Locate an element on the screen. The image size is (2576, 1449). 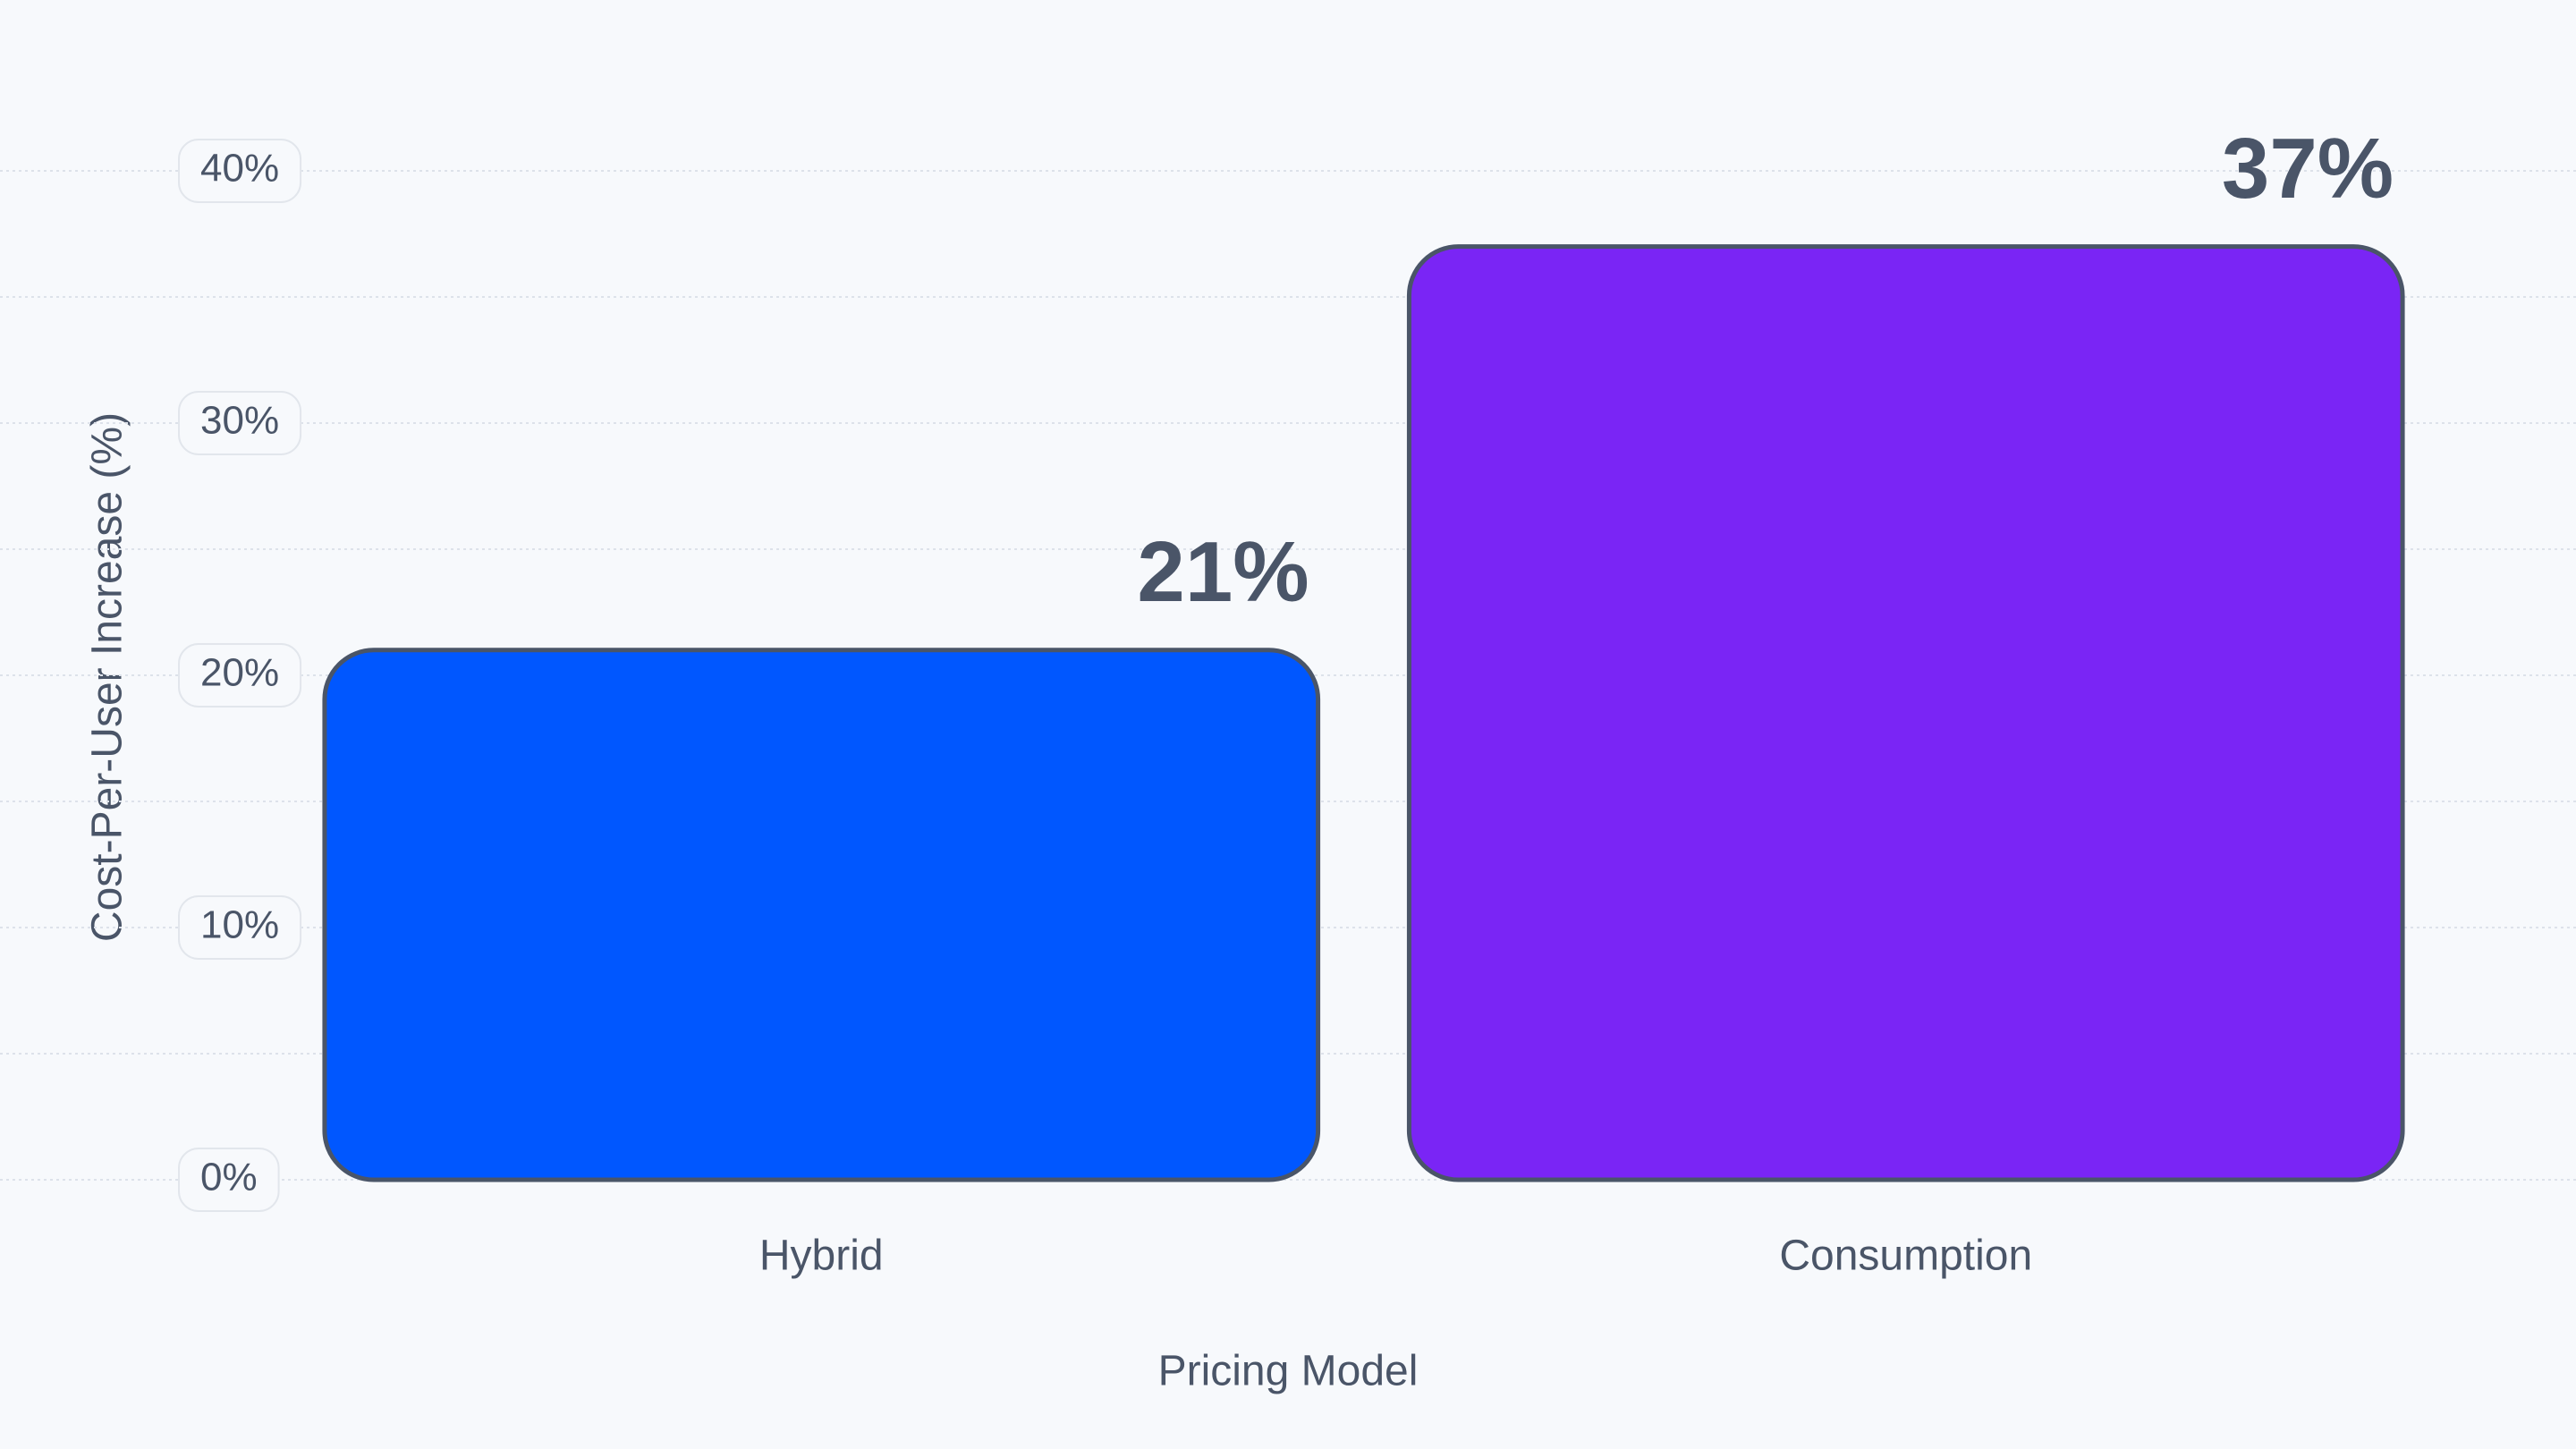
y-tick-label: 40% is located at coordinates (239, 169).